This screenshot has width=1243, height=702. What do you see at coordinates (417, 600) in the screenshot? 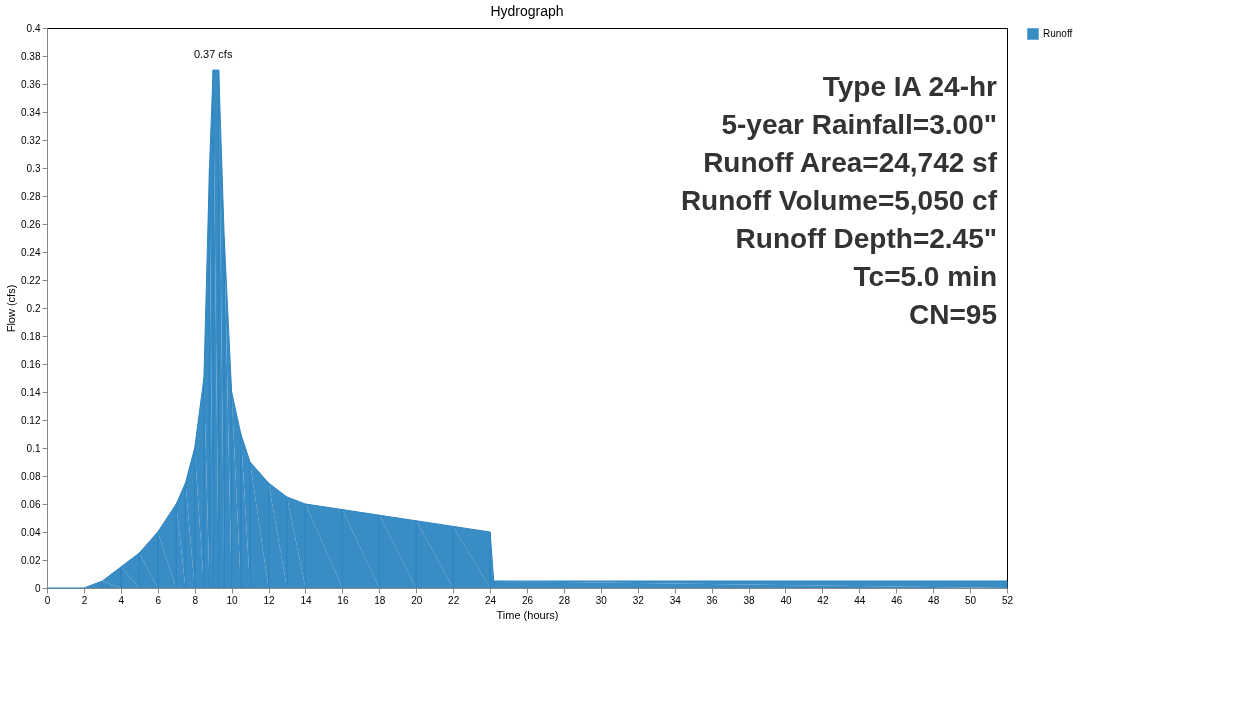
I see `x-tick-label: 20` at bounding box center [417, 600].